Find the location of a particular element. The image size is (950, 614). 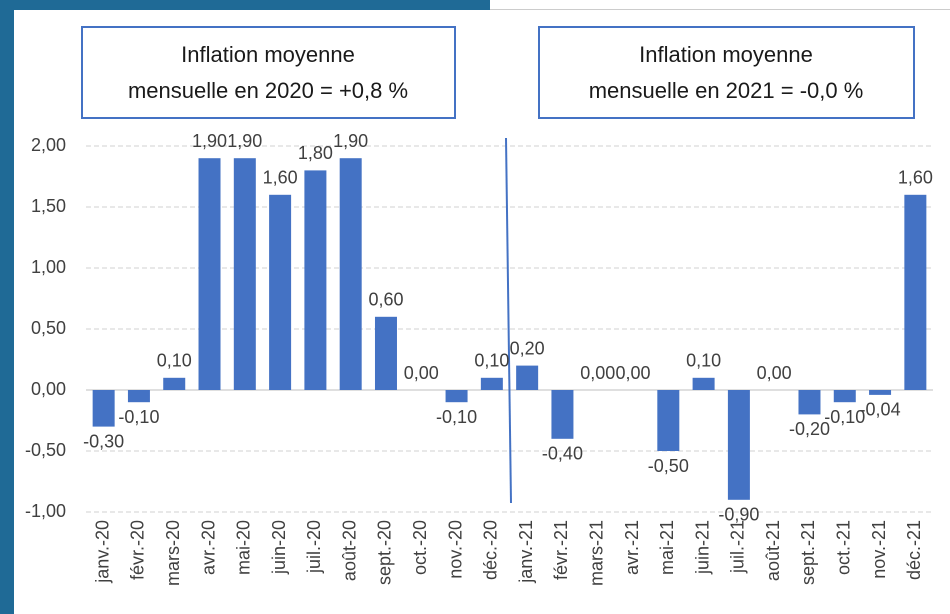

x-tick-label: mai-21 is located at coordinates (667, 547).